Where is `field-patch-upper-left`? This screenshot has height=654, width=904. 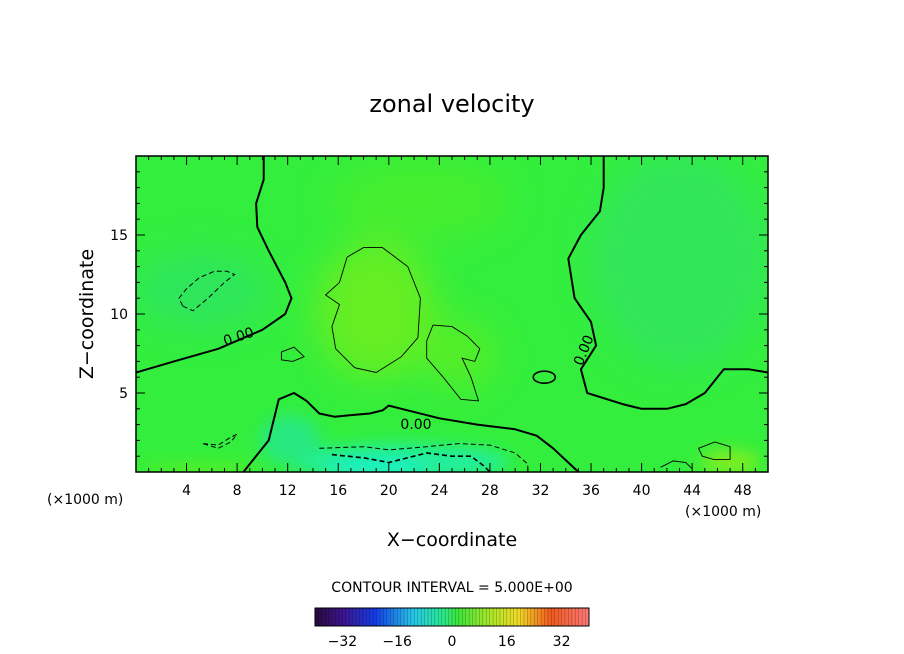
field-patch-upper-left is located at coordinates (203, 290).